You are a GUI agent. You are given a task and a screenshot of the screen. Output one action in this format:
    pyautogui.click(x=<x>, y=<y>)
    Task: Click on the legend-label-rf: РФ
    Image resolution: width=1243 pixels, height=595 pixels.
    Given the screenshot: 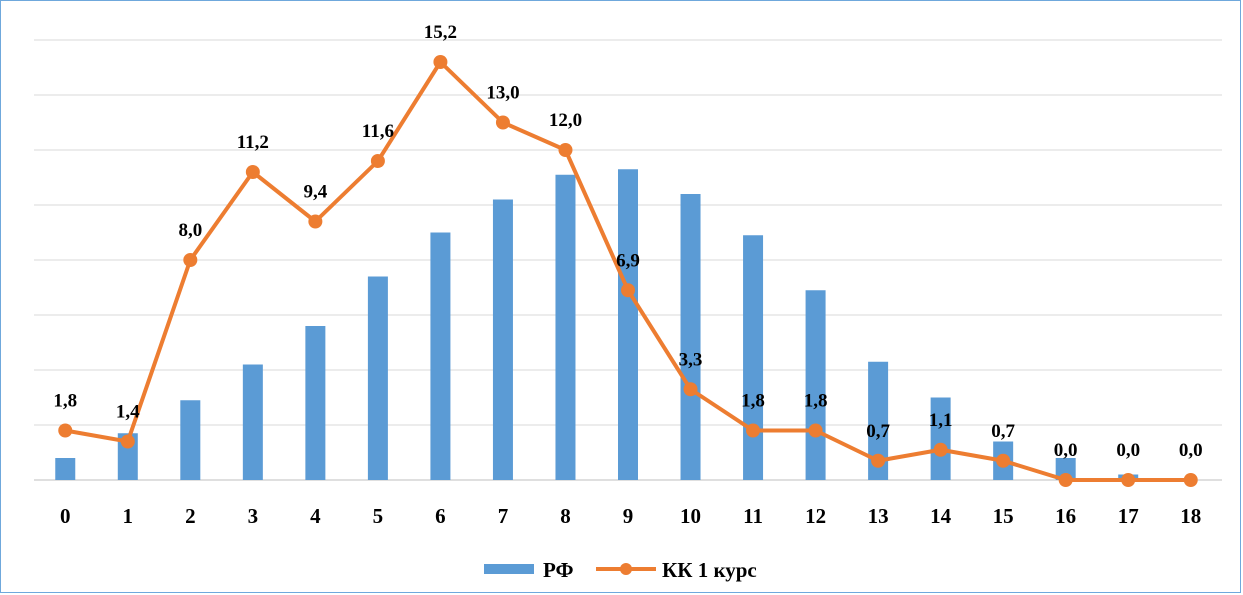 What is the action you would take?
    pyautogui.click(x=558, y=570)
    